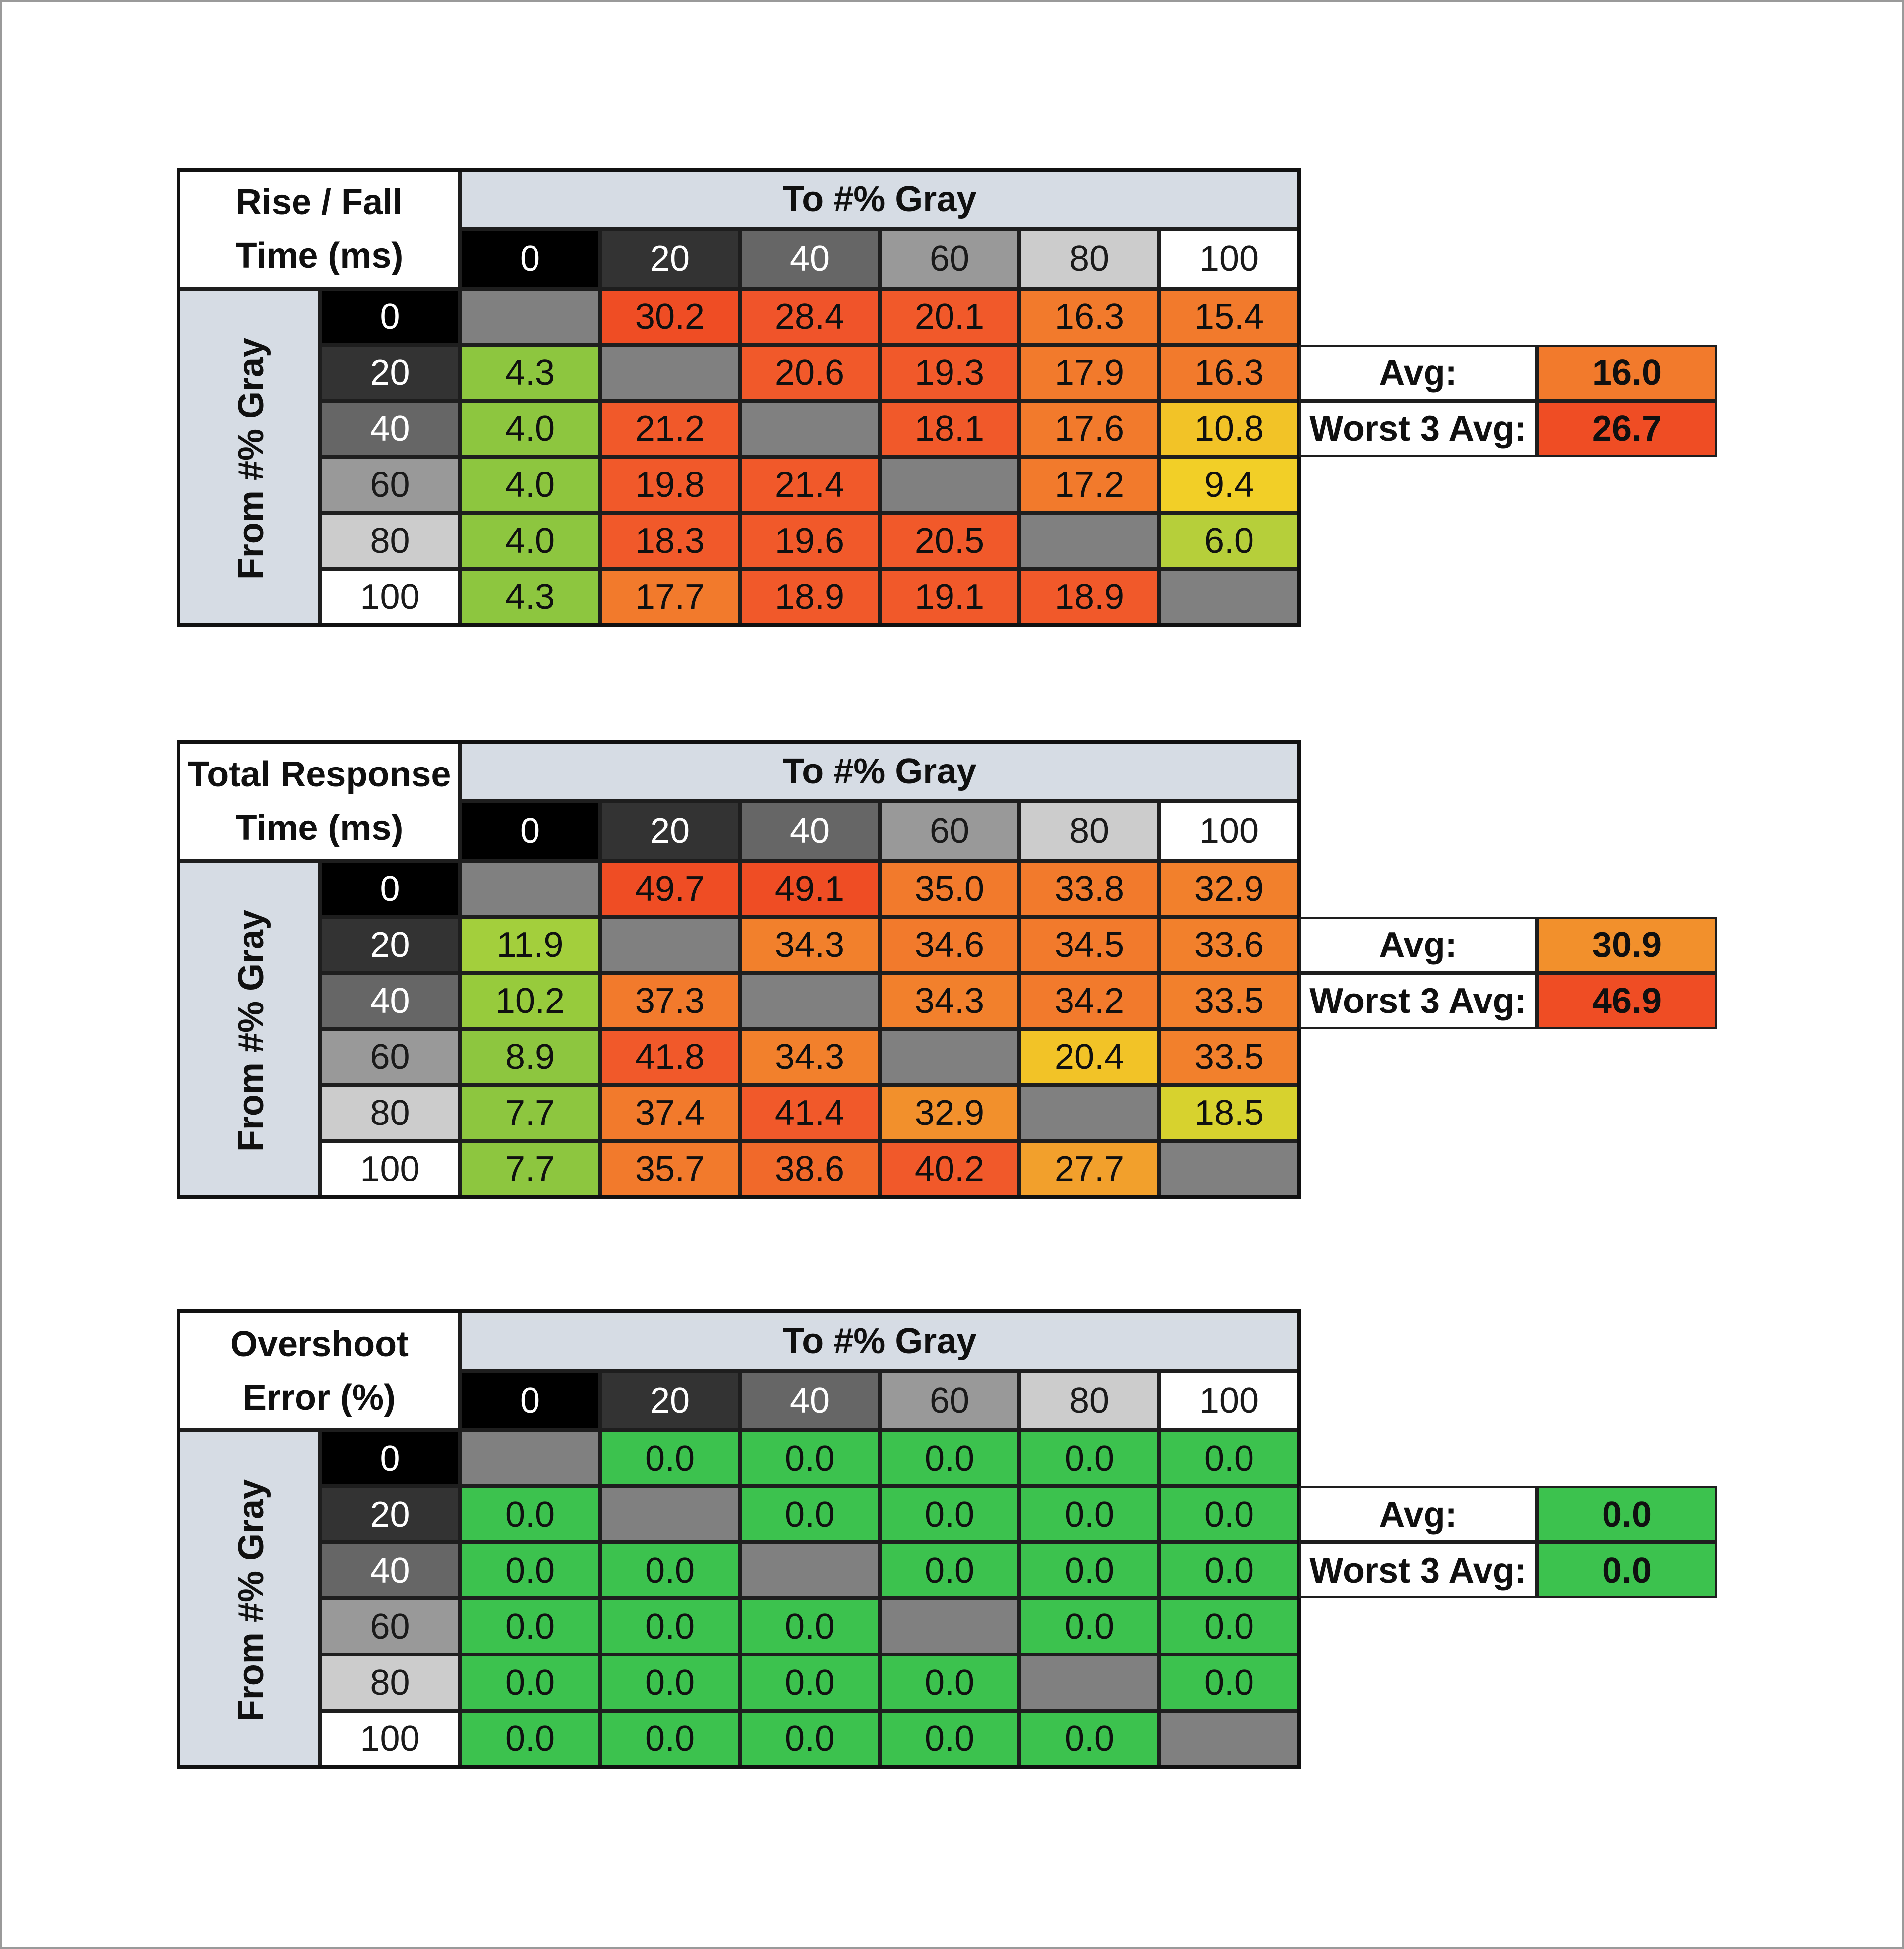  I want to click on to-level-header: 40, so click(810, 259).